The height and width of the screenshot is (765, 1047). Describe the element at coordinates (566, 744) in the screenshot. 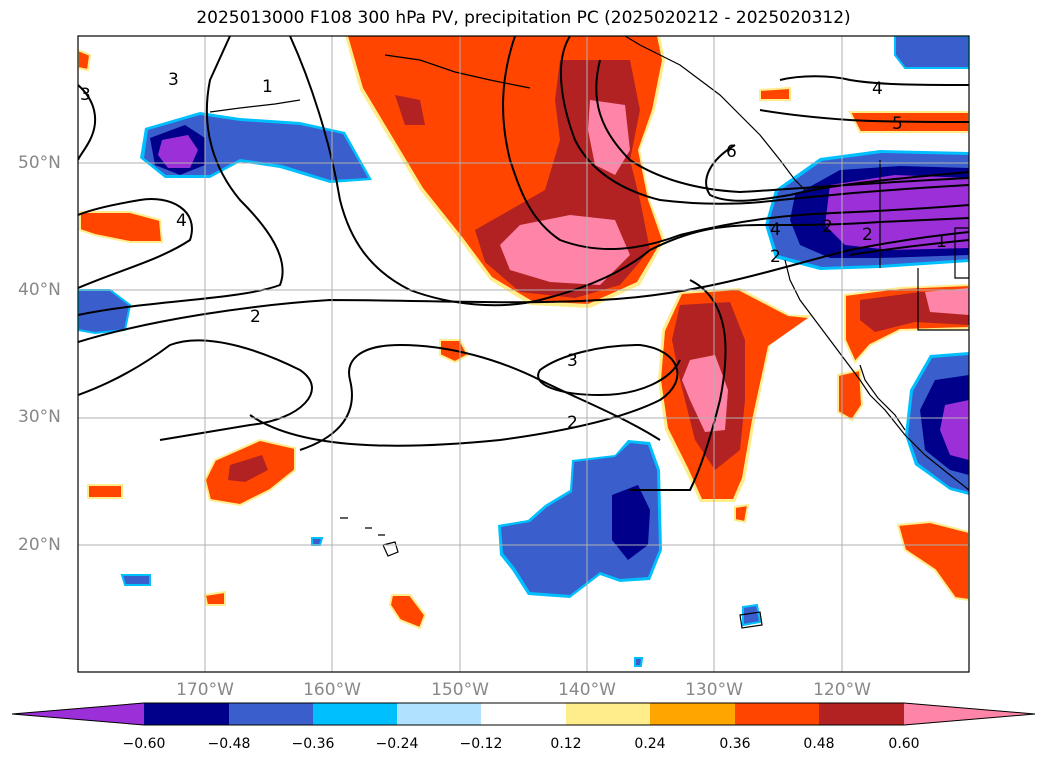

I see `colorbar-tick: 0.12` at that location.